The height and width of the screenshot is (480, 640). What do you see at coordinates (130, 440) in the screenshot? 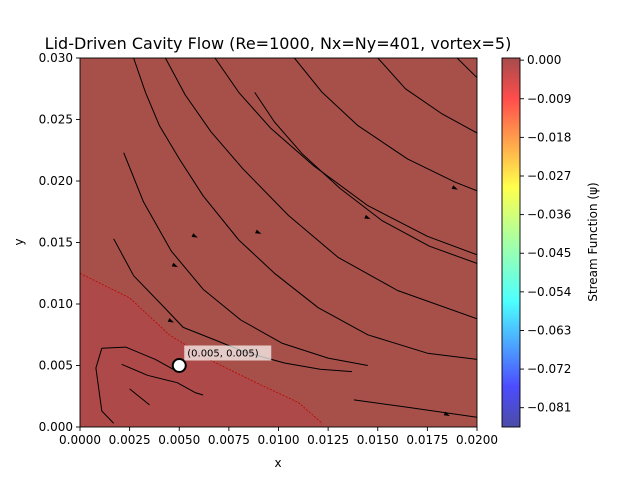
I see `x-tick-label: 0.0025` at bounding box center [130, 440].